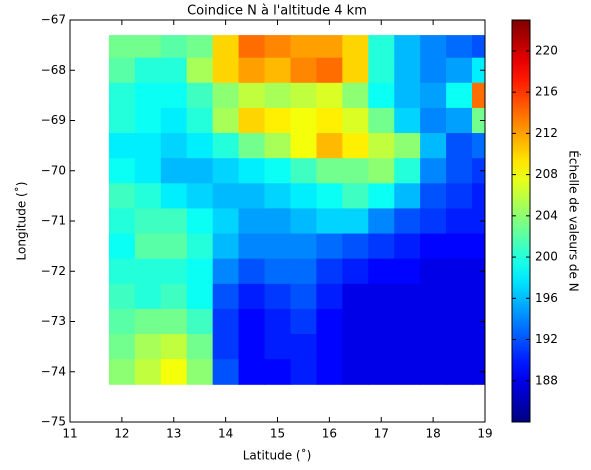 The height and width of the screenshot is (470, 591). Describe the element at coordinates (277, 434) in the screenshot. I see `x-tick-label: 15` at that location.